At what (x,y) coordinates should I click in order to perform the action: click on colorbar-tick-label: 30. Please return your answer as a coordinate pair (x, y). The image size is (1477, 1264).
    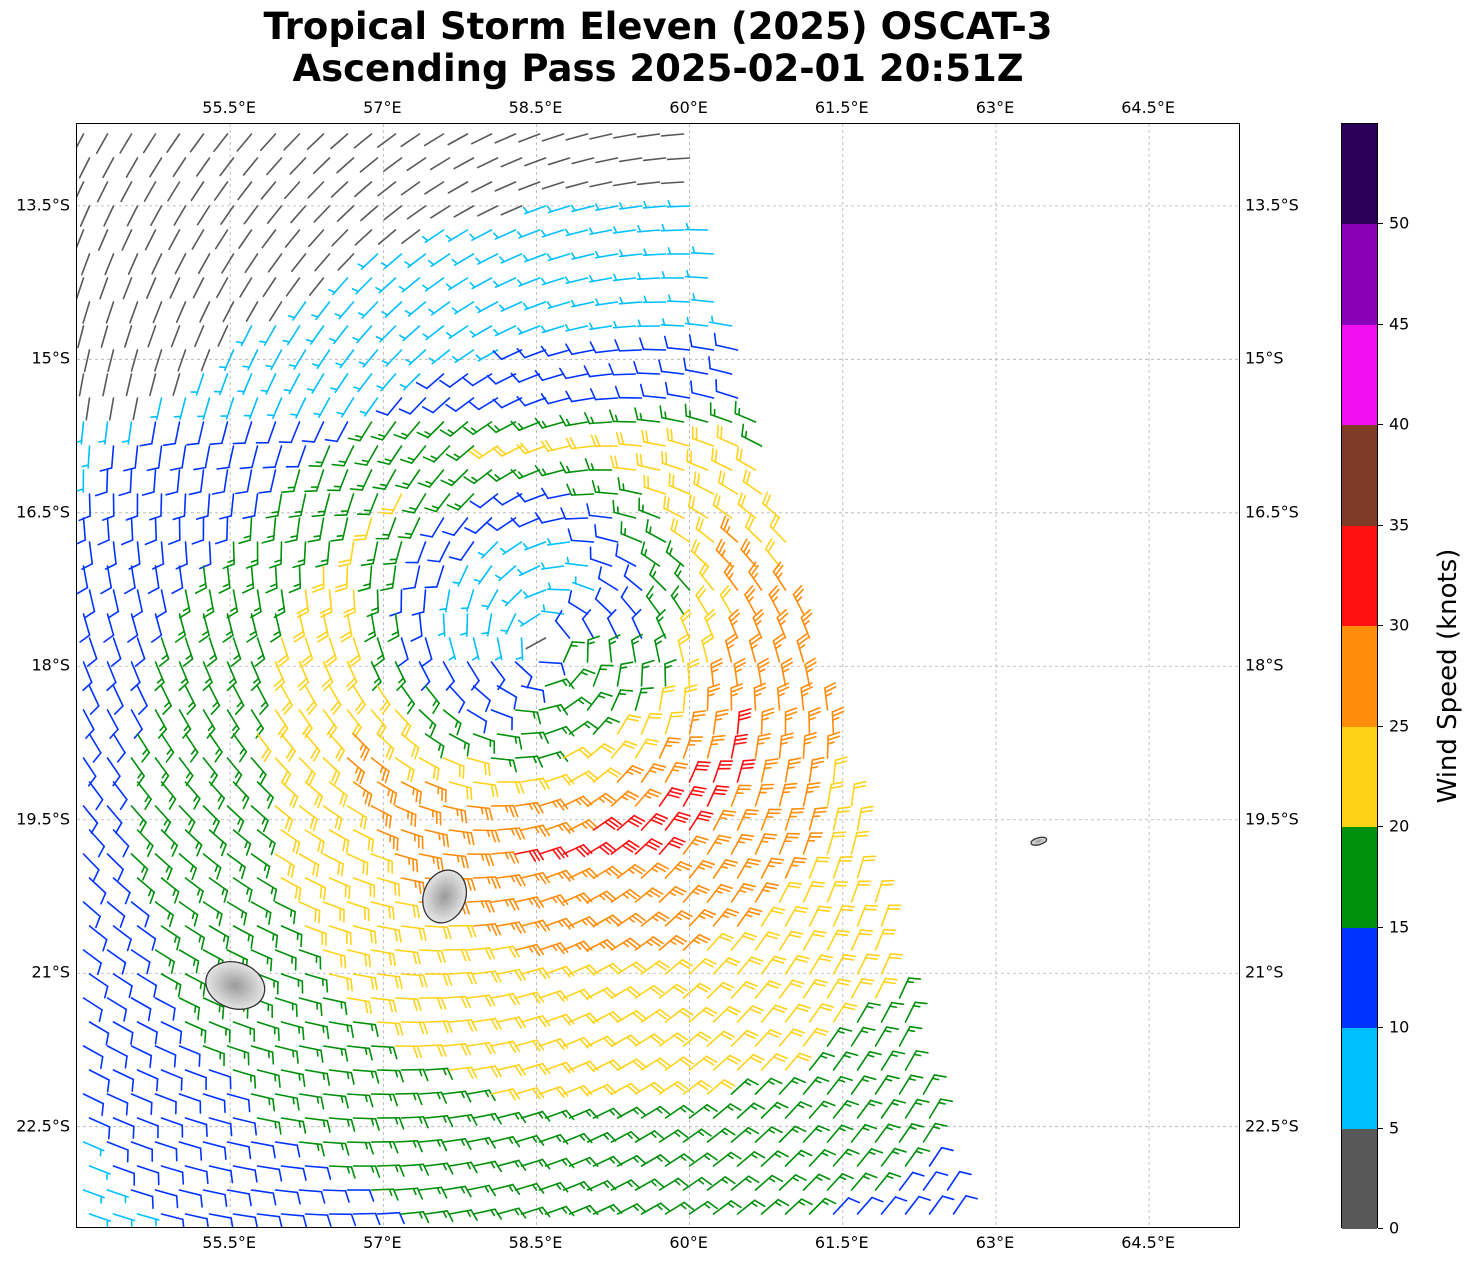
    Looking at the image, I should click on (1399, 625).